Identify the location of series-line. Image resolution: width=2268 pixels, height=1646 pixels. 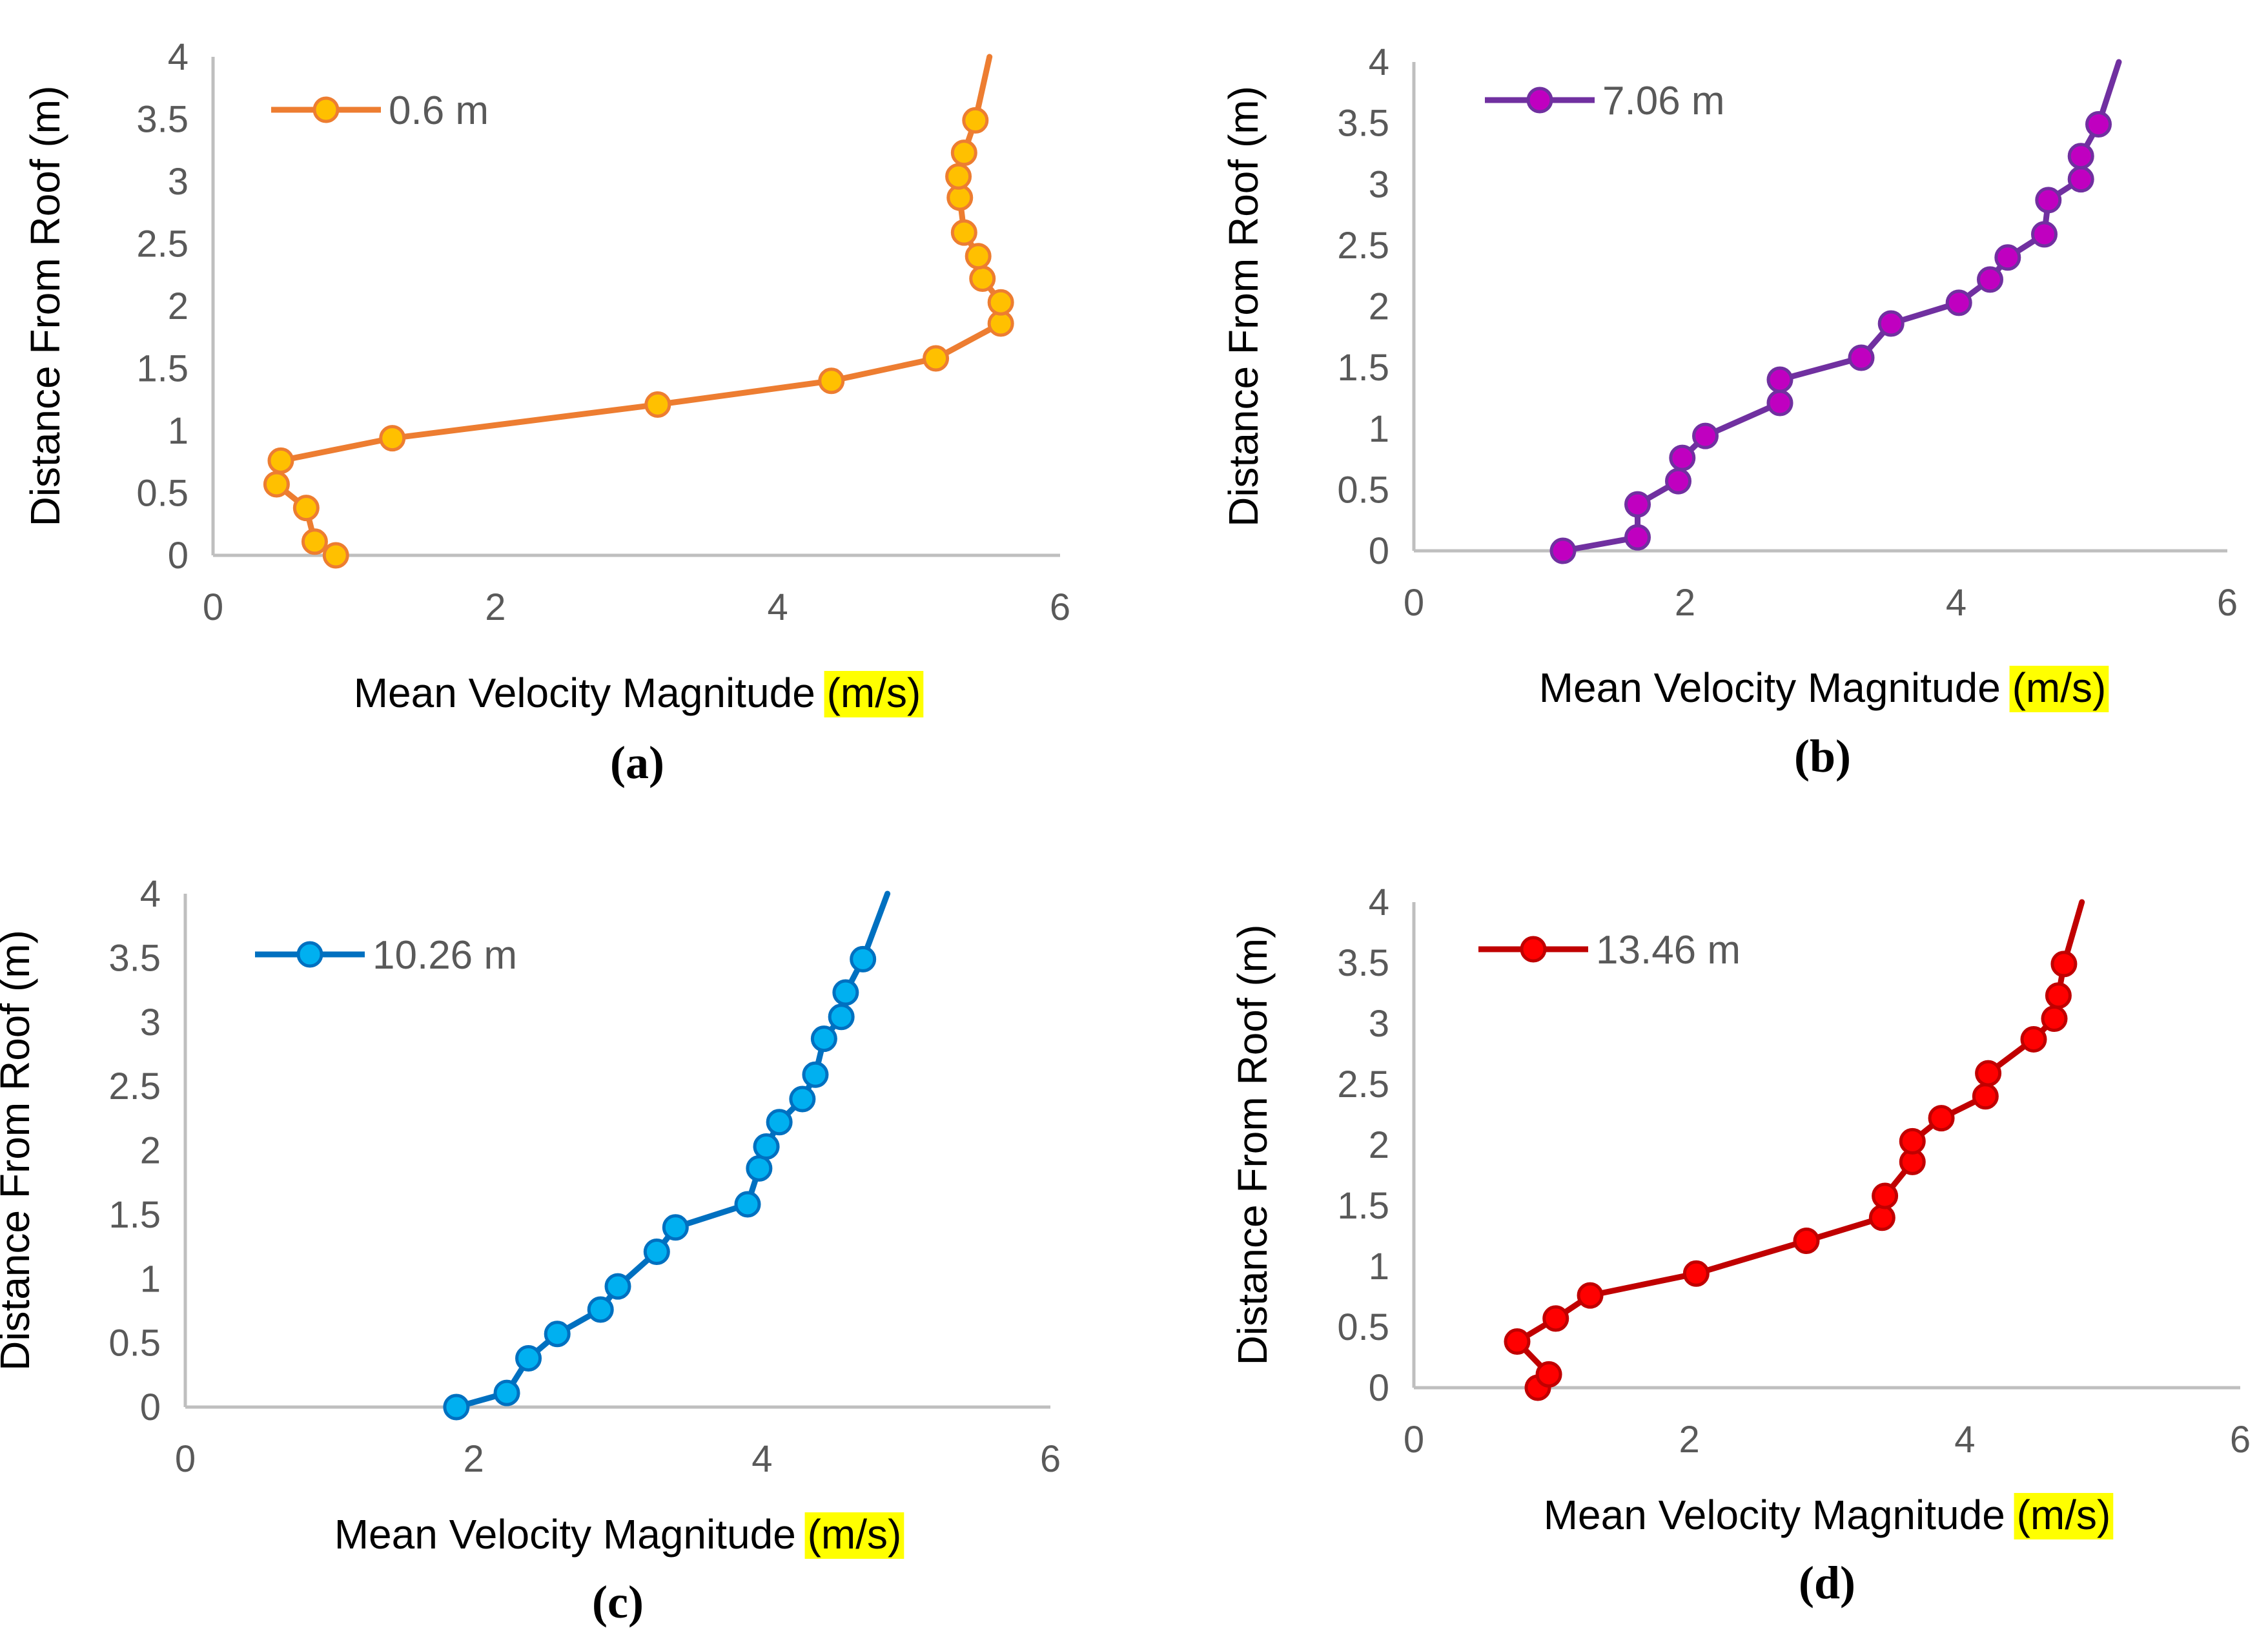
(1799, 1145).